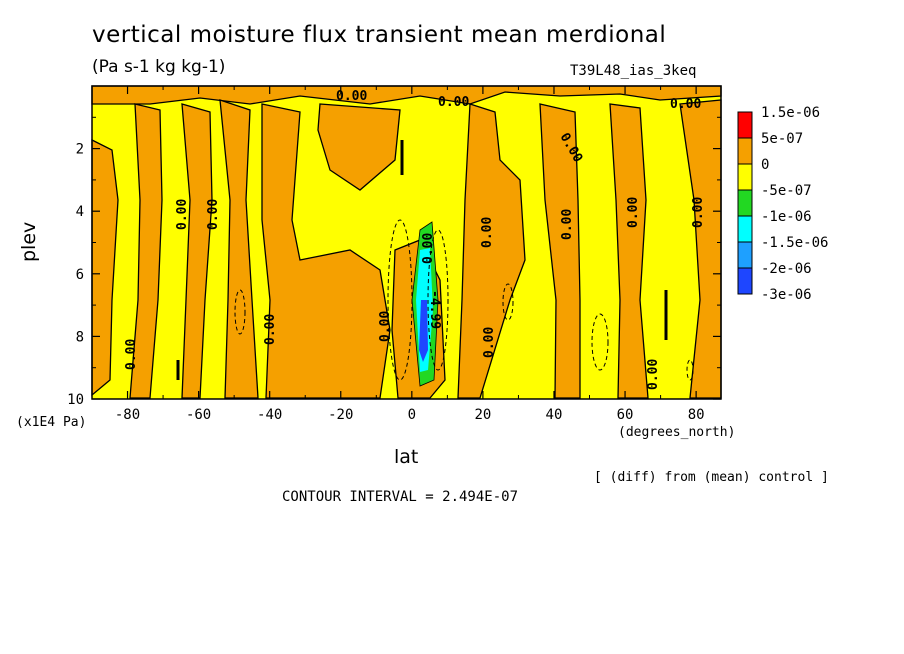 This screenshot has width=904, height=654. I want to click on colorbar-label: -1.5e-06, so click(794, 243).